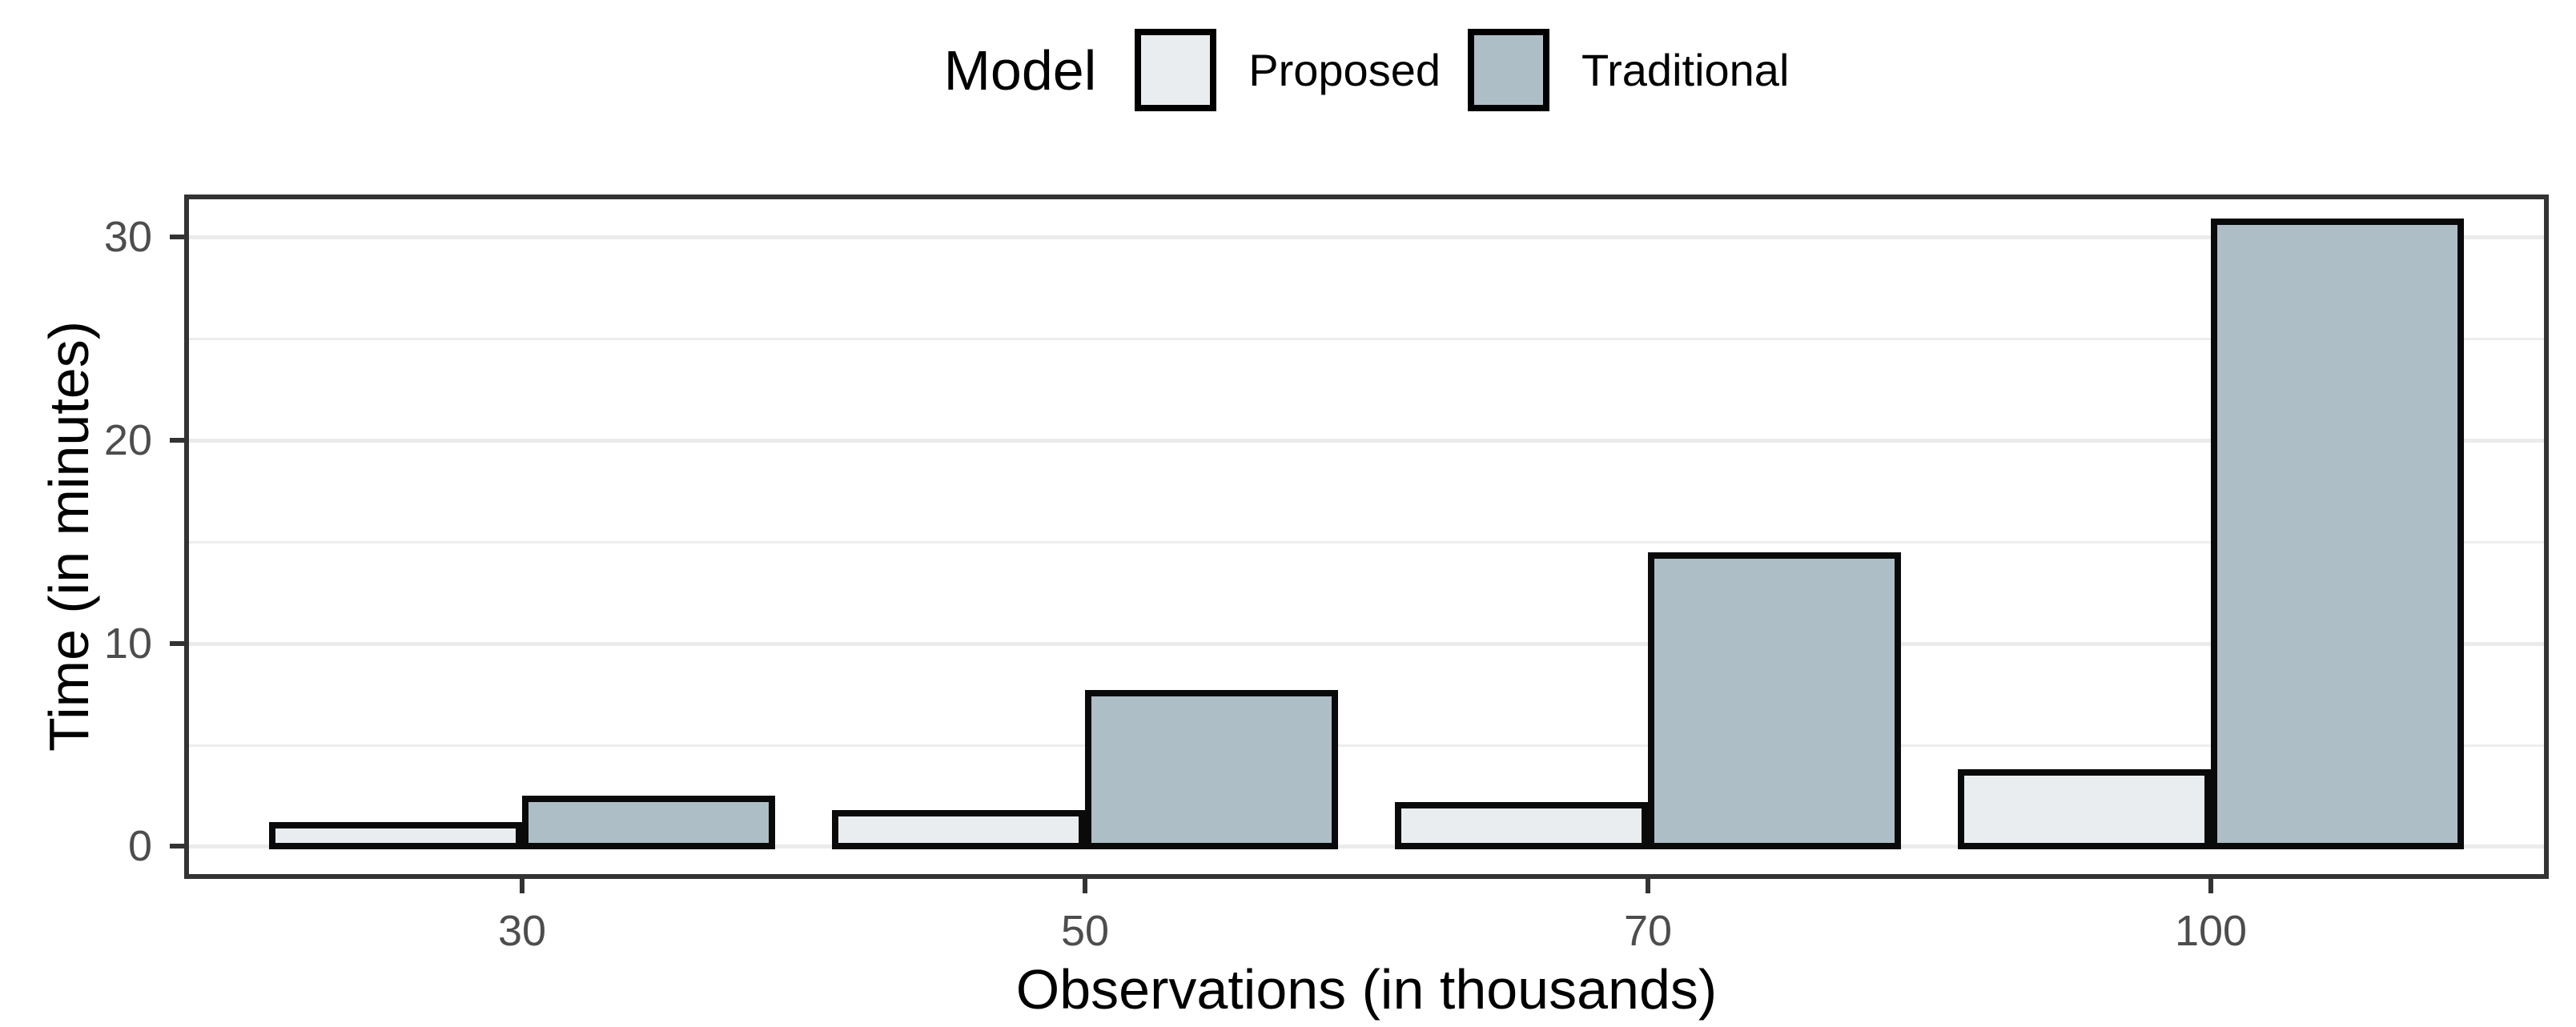 This screenshot has height=1027, width=2576. I want to click on x-tick-label-50: 50, so click(1085, 931).